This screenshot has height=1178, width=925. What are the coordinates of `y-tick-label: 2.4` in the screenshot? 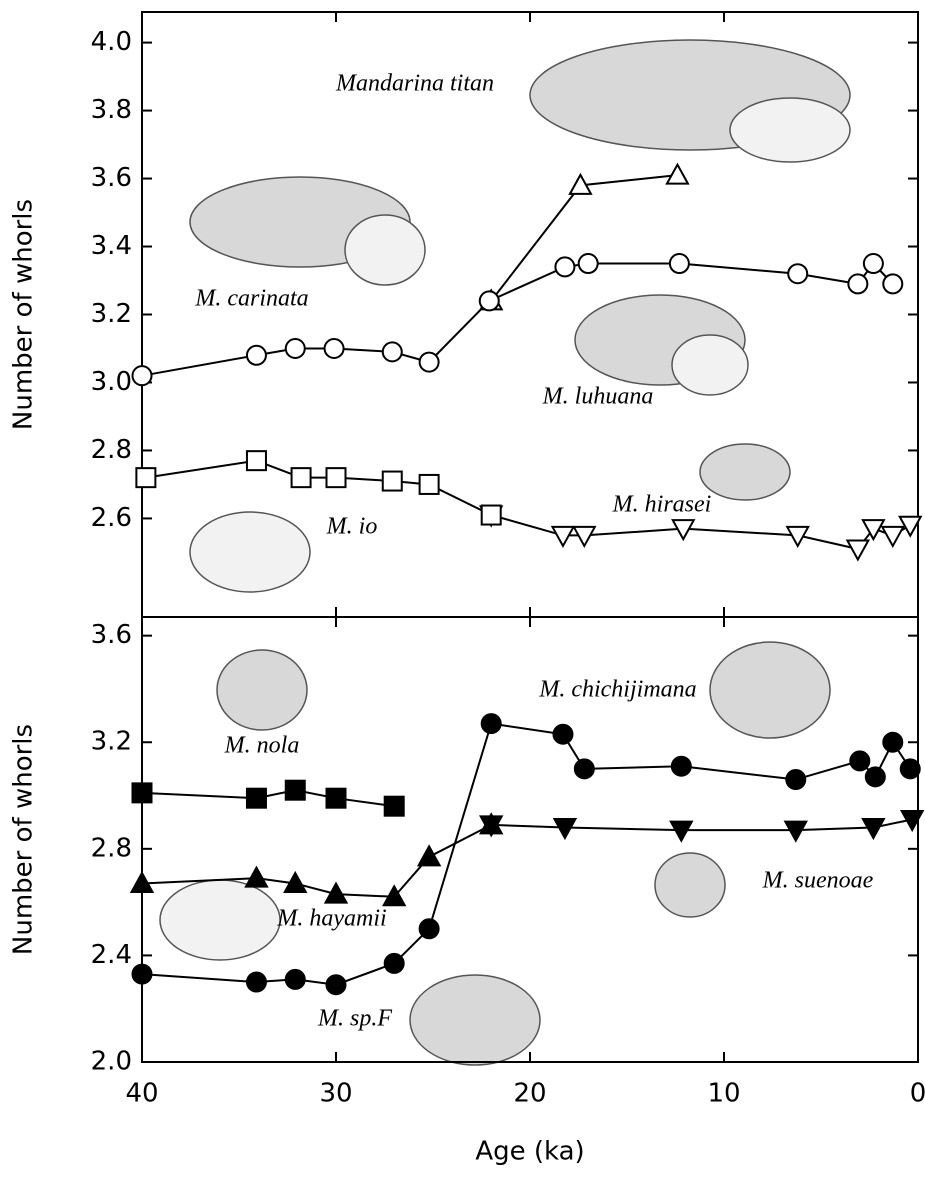 It's located at (111, 955).